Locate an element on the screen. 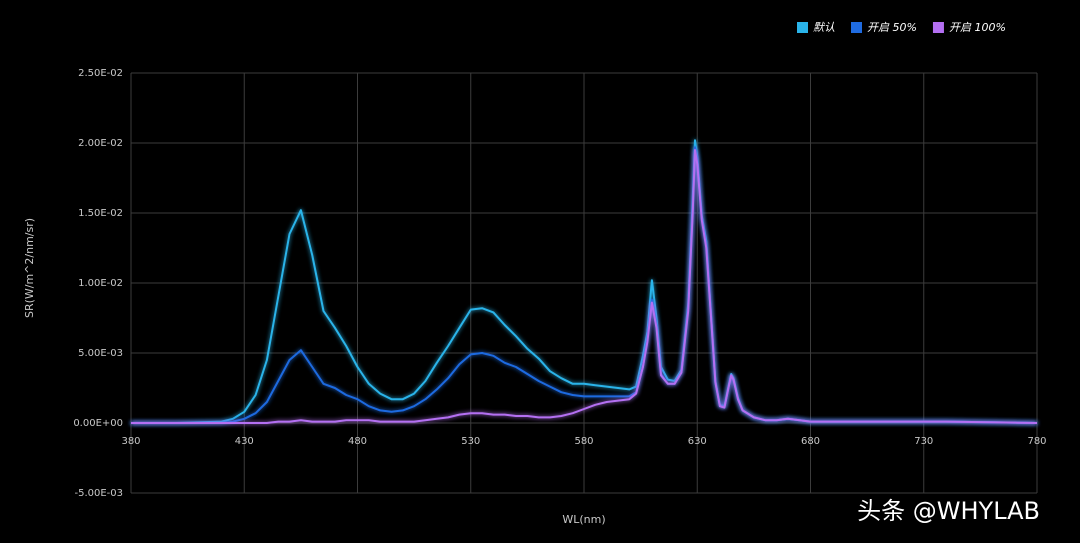 The height and width of the screenshot is (543, 1080). x-tick-label: 580 is located at coordinates (583, 441).